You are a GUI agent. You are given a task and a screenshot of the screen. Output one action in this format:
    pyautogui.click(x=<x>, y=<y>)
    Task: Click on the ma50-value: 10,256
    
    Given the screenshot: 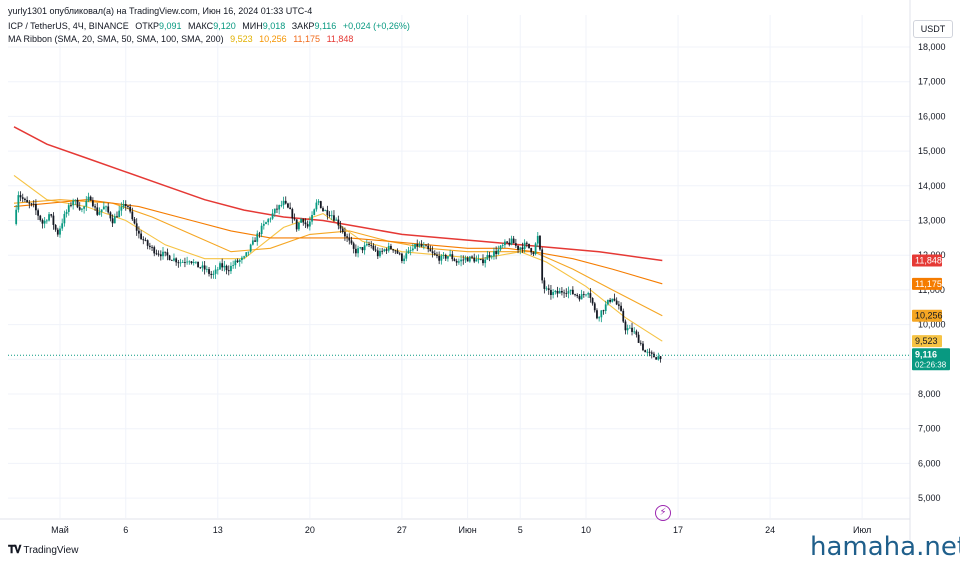 What is the action you would take?
    pyautogui.click(x=273, y=39)
    